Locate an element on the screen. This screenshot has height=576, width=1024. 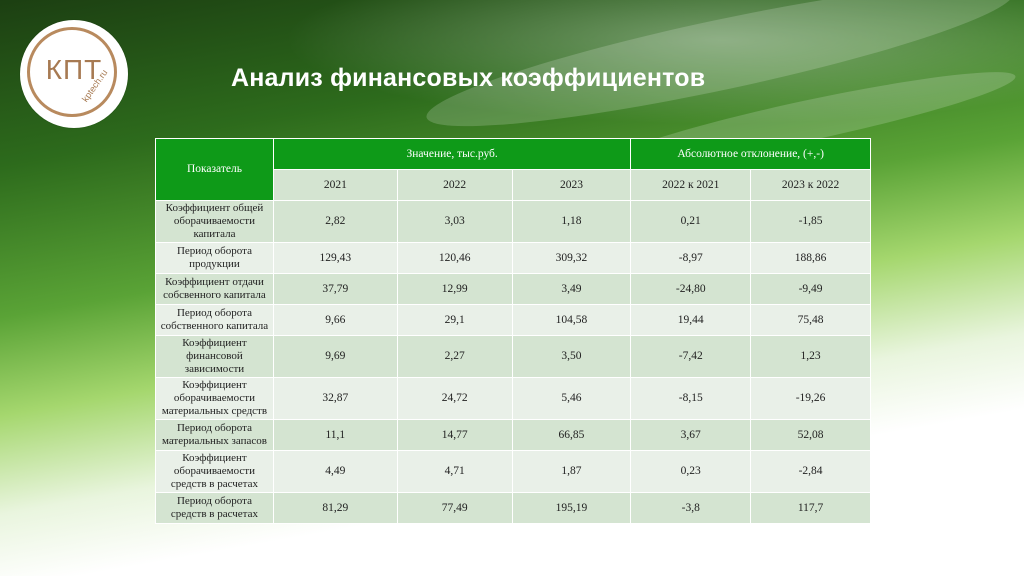
deviation-2023-2022: 75,48 is located at coordinates (810, 320).